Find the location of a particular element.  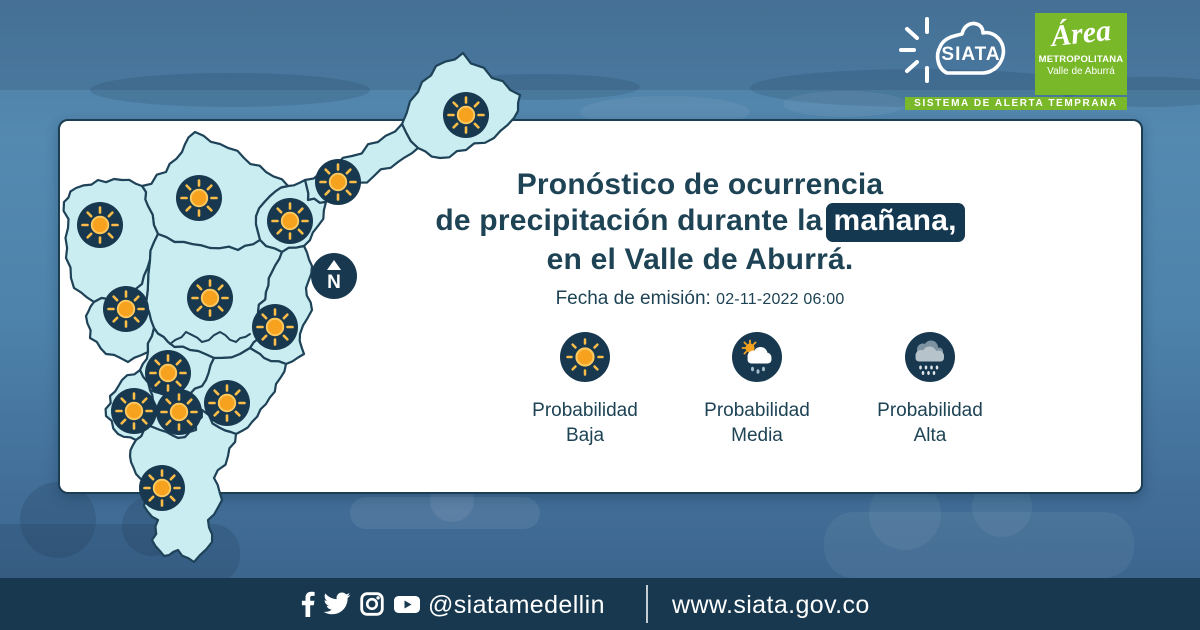

emission-row: Fecha de emisión: 02-11-2022 06:00 is located at coordinates (700, 299).